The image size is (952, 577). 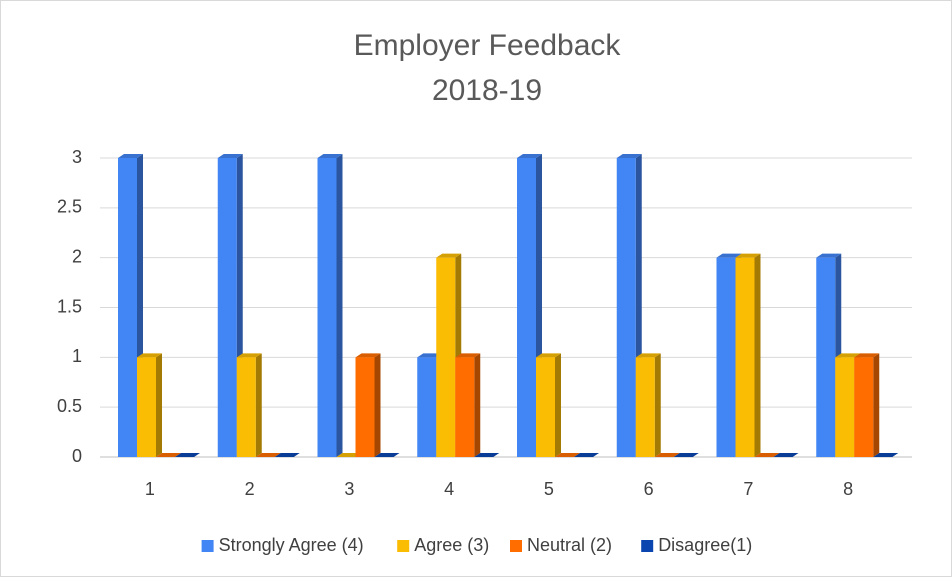 What do you see at coordinates (77, 456) in the screenshot?
I see `y-tick-label: 0` at bounding box center [77, 456].